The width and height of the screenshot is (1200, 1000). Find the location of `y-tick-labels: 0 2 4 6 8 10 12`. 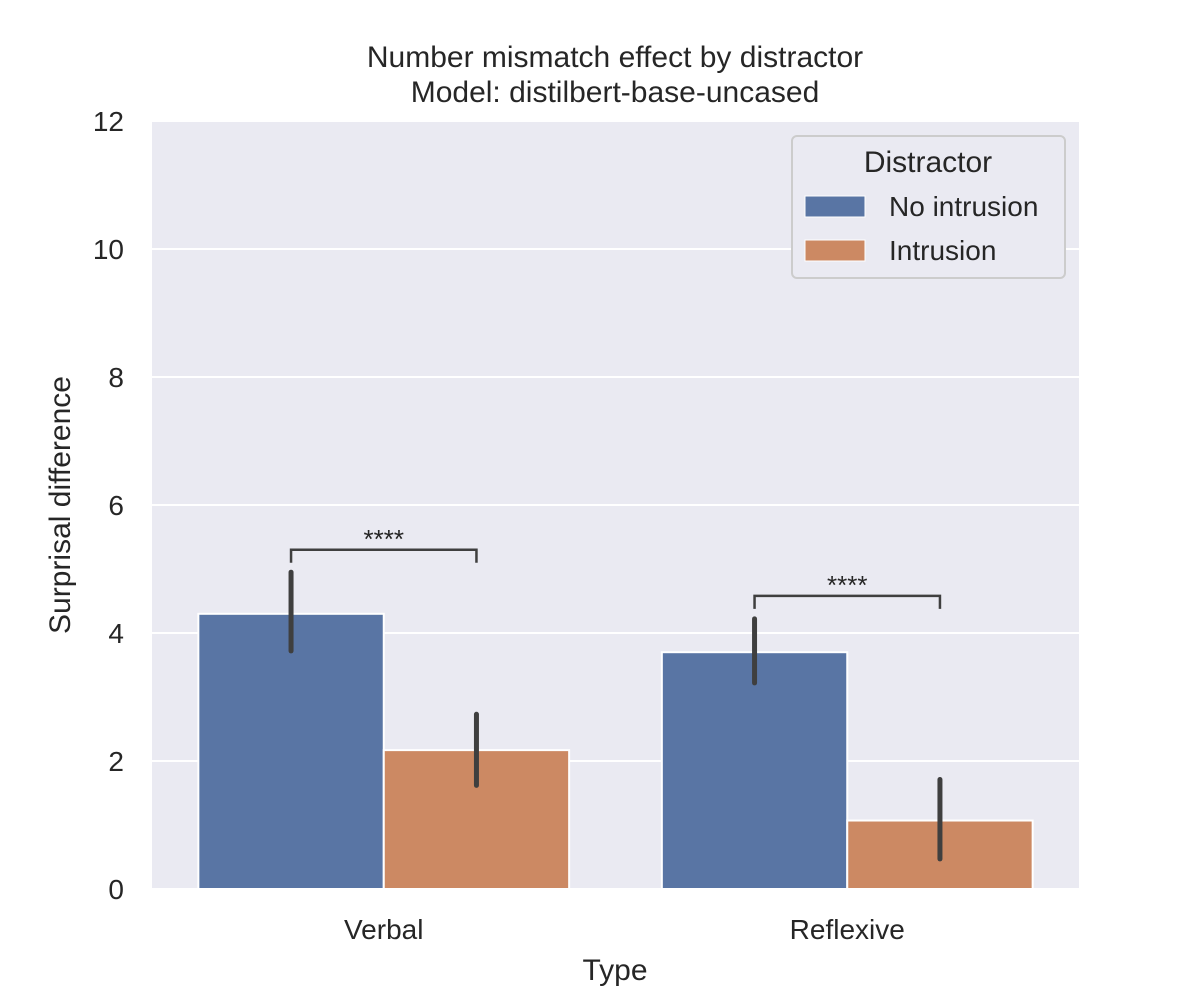

y-tick-labels: 0 2 4 6 8 10 12 is located at coordinates (108, 505).